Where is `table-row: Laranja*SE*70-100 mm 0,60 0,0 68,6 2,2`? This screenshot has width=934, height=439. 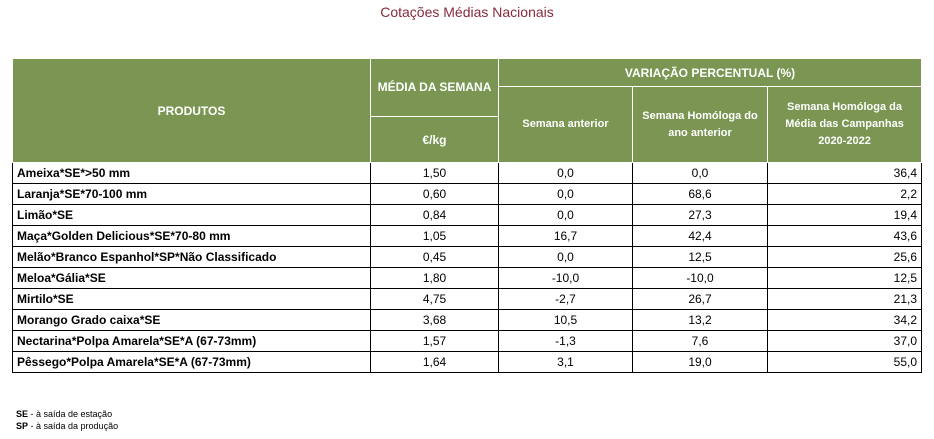
table-row: Laranja*SE*70-100 mm 0,60 0,0 68,6 2,2 is located at coordinates (467, 194).